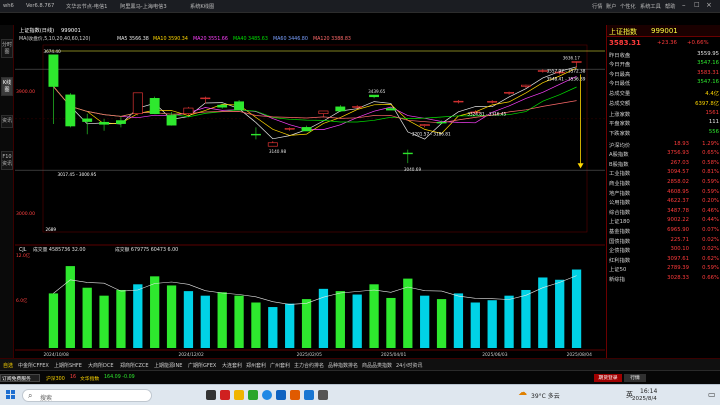 This screenshot has height=405, width=720. What do you see at coordinates (7, 48) in the screenshot?
I see `tab-intraday: 分时图` at bounding box center [7, 48].